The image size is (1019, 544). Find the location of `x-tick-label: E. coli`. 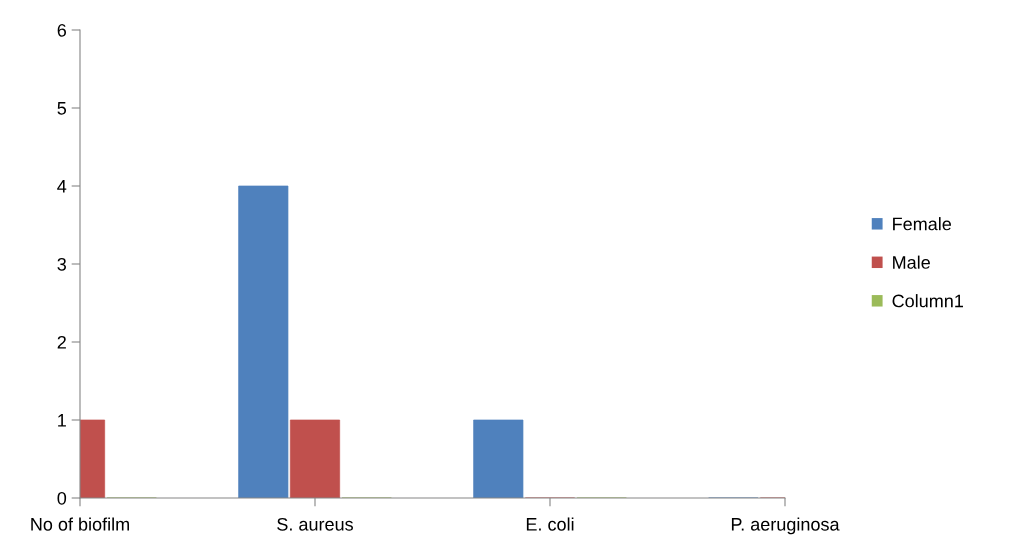

x-tick-label: E. coli is located at coordinates (550, 524).